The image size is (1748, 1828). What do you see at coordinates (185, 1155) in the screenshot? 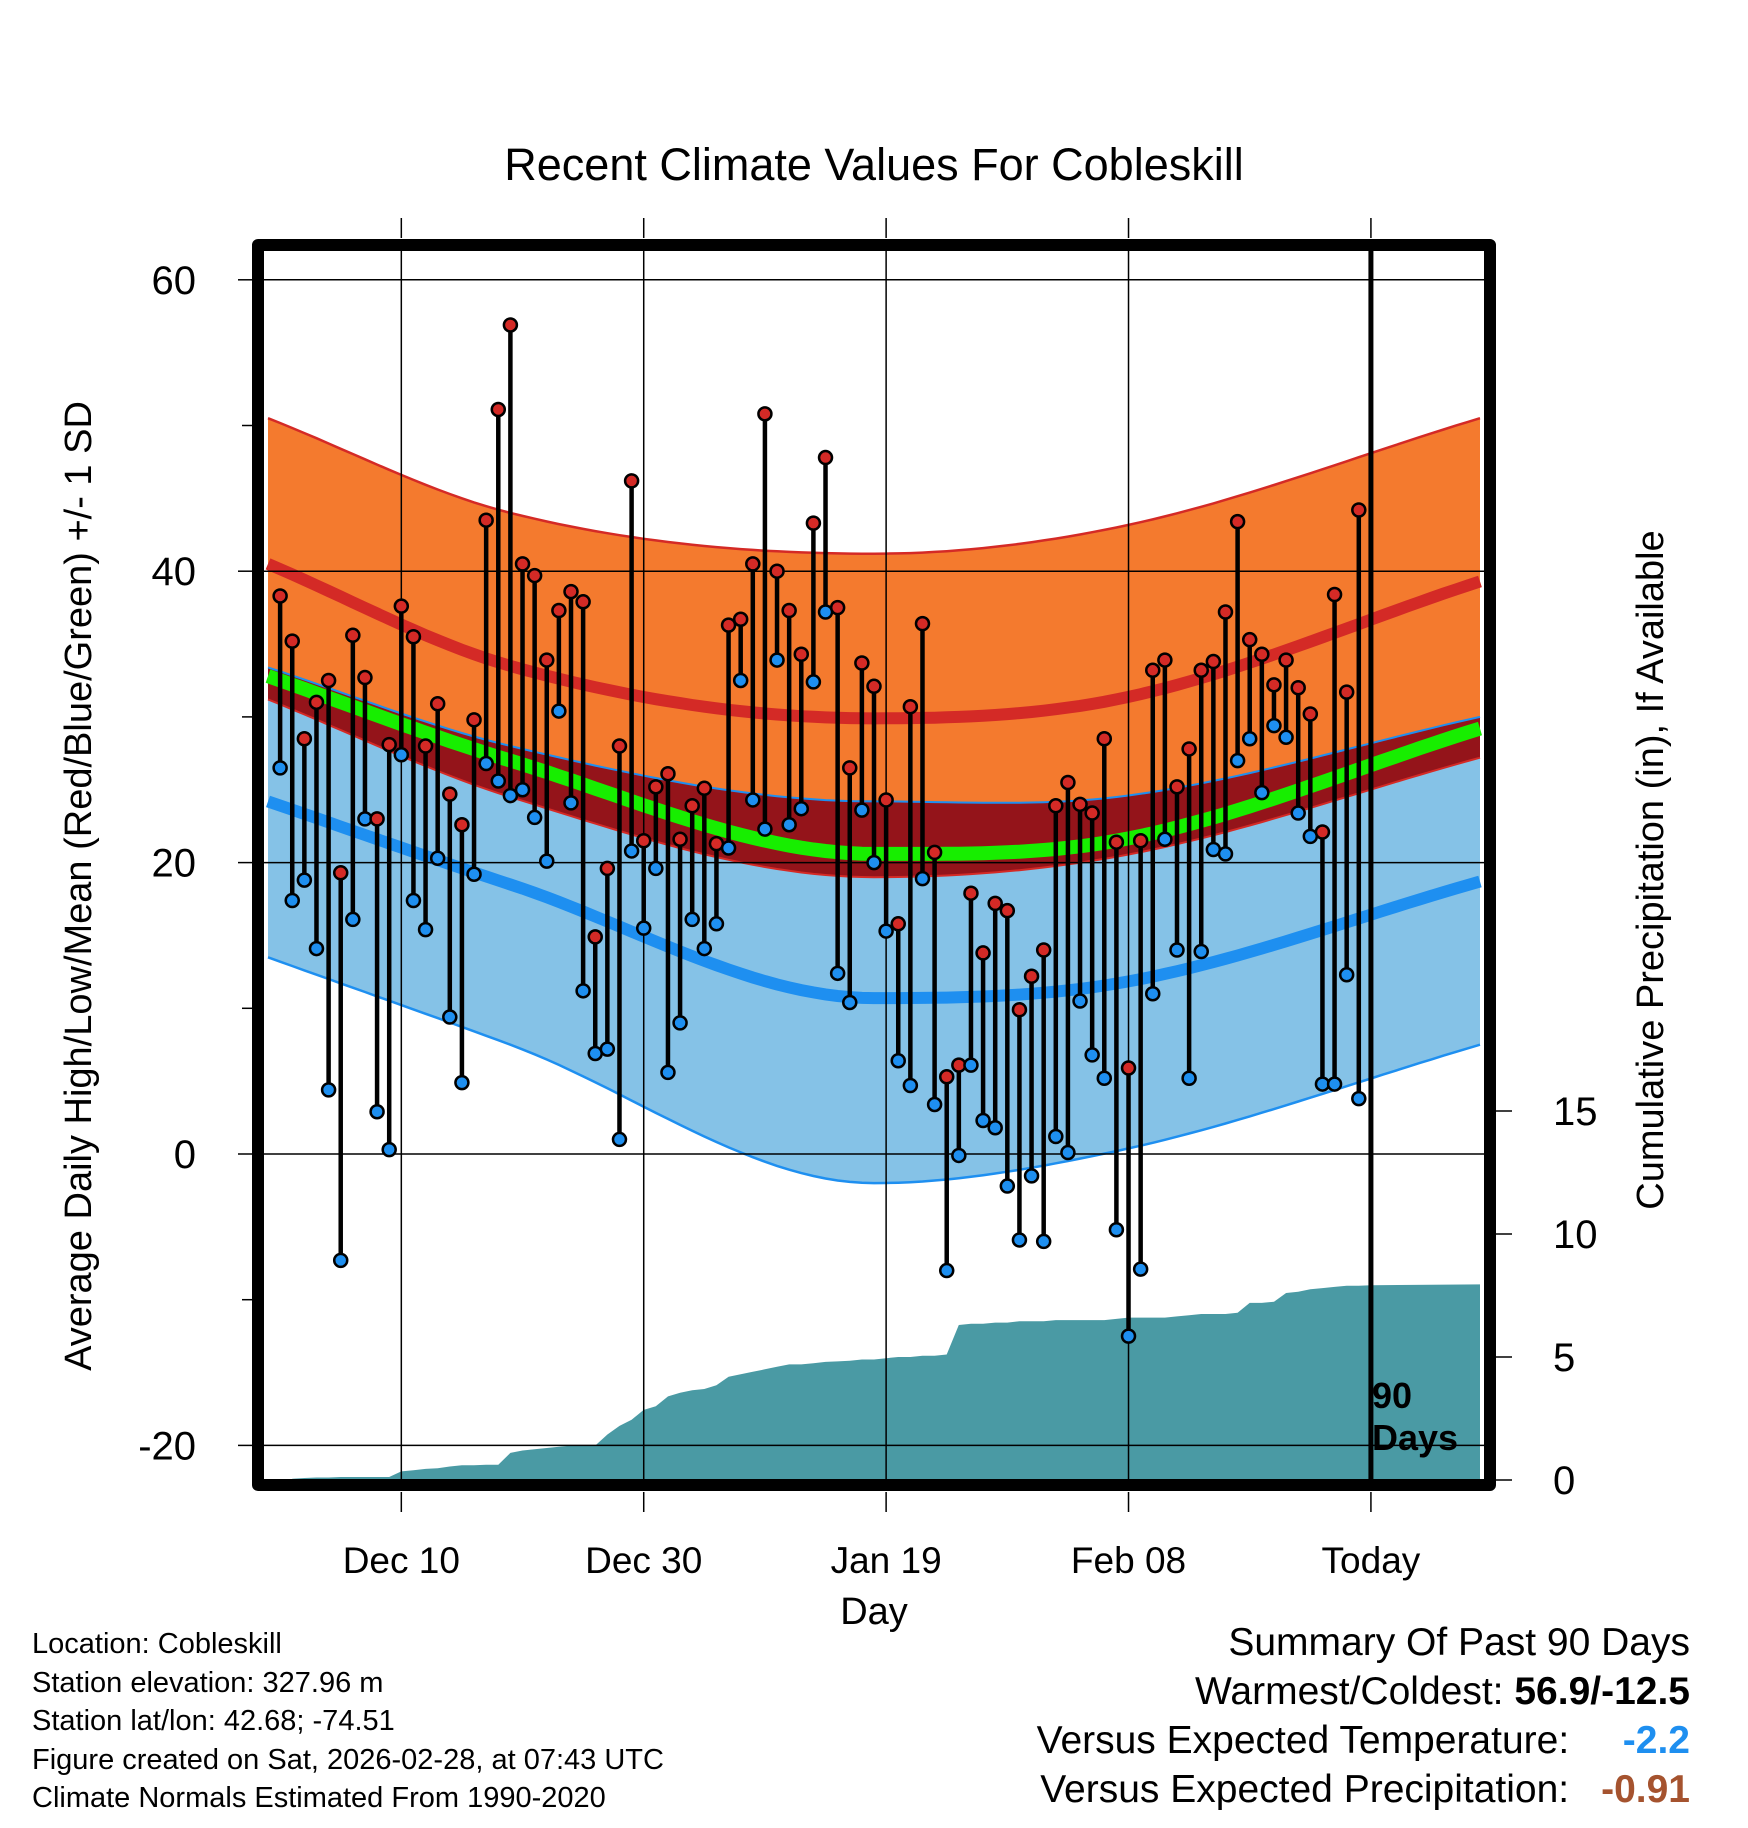
I see `y-tick-label: 0` at bounding box center [185, 1155].